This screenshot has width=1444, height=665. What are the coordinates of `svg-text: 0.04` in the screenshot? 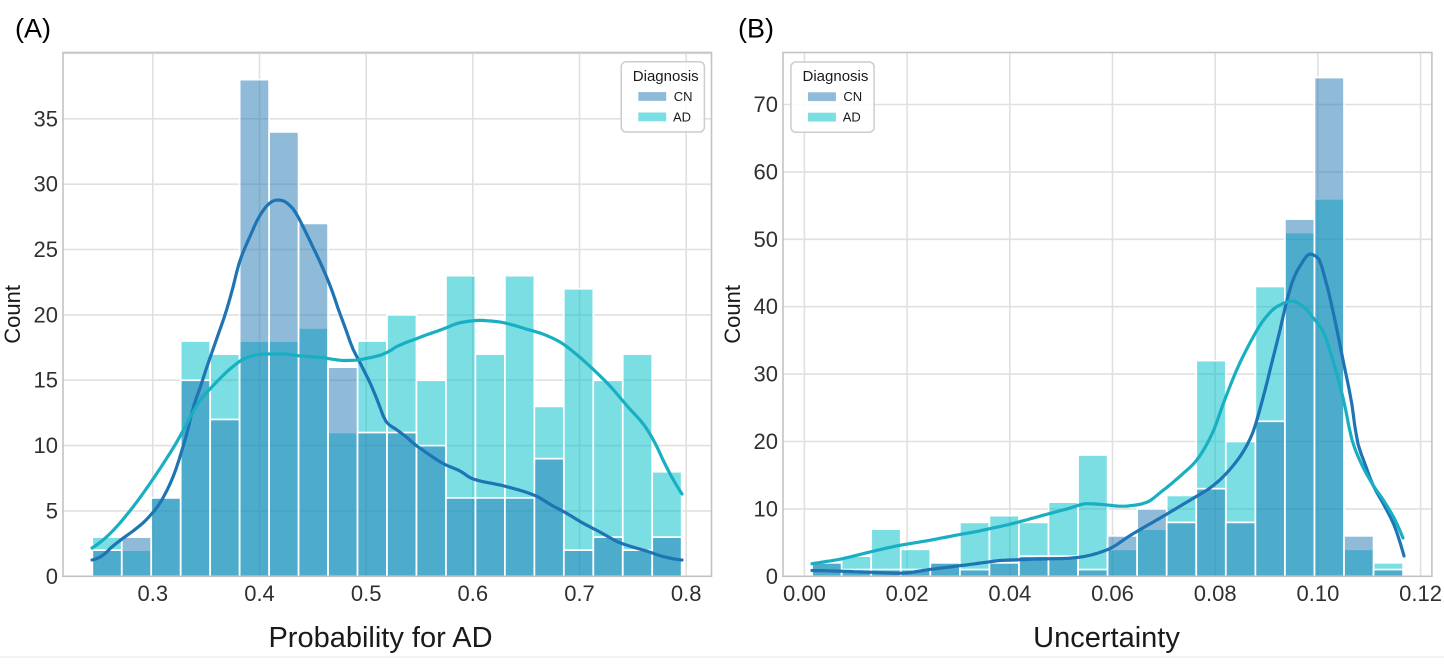 It's located at (1009, 593).